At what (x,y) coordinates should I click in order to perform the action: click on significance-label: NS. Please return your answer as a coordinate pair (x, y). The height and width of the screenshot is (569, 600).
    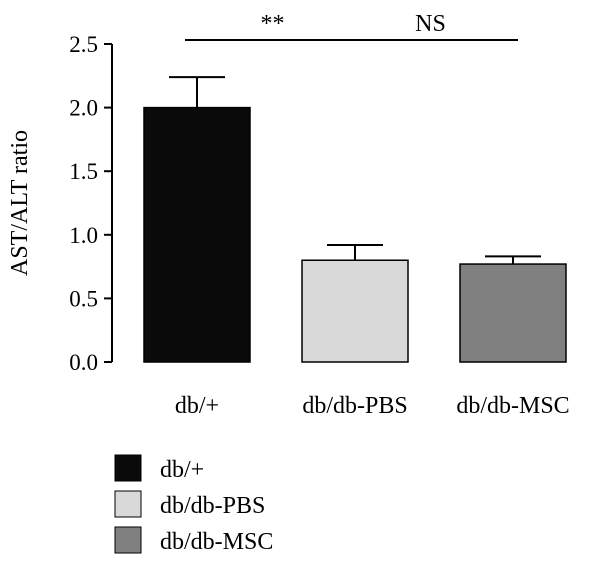
    Looking at the image, I should click on (430, 24).